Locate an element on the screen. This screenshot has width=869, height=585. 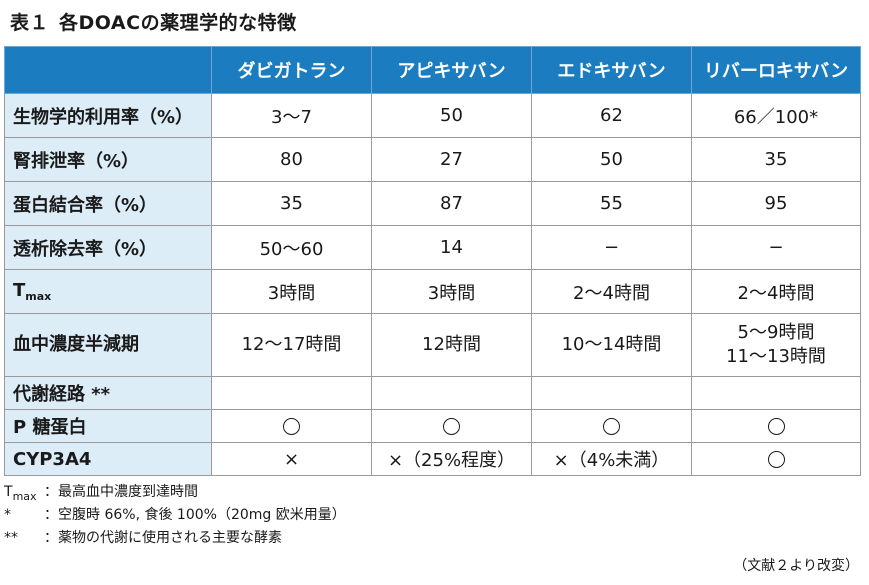
table-cell: 12〜17時間 is located at coordinates (291, 345).